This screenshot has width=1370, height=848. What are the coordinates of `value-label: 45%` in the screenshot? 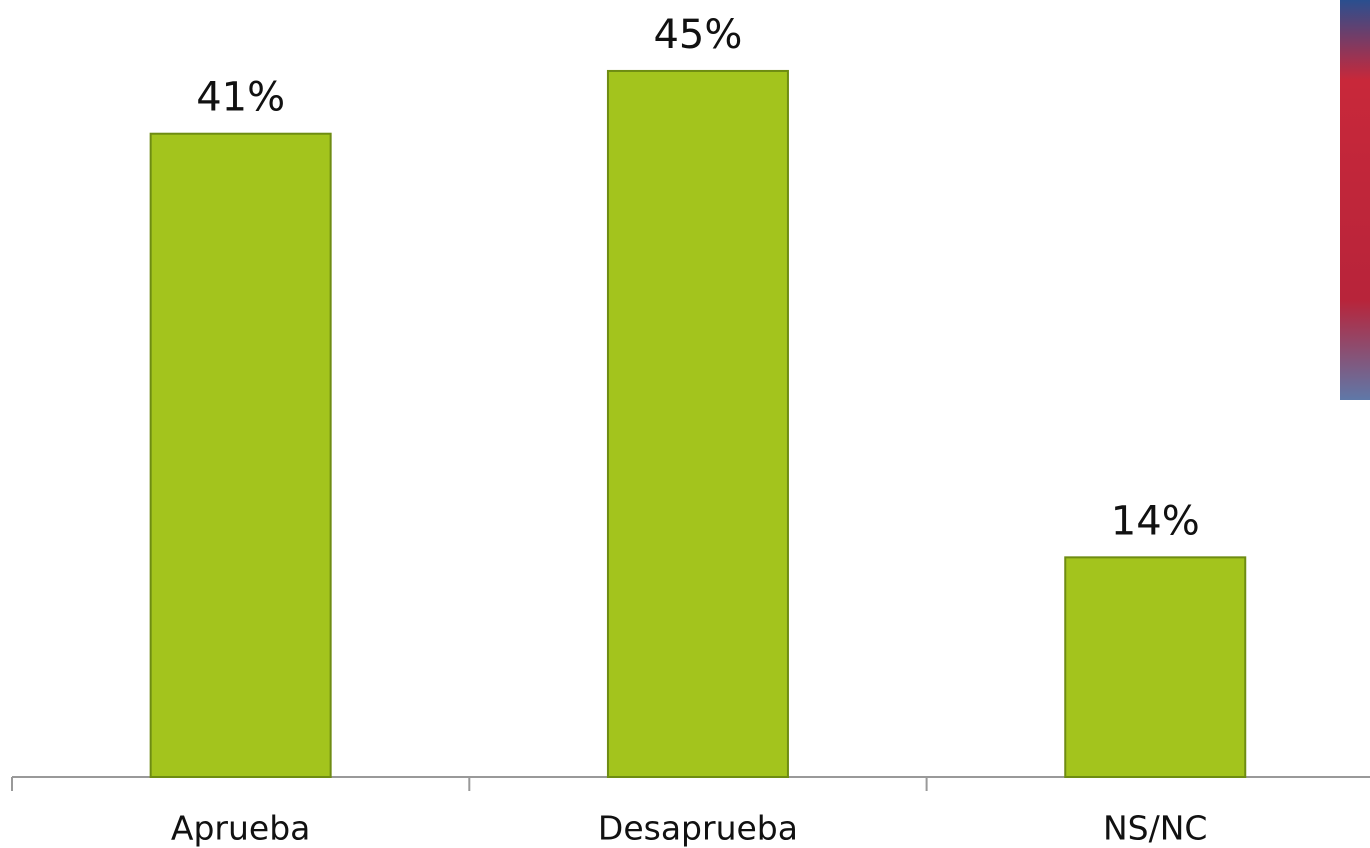 It's located at (697, 35).